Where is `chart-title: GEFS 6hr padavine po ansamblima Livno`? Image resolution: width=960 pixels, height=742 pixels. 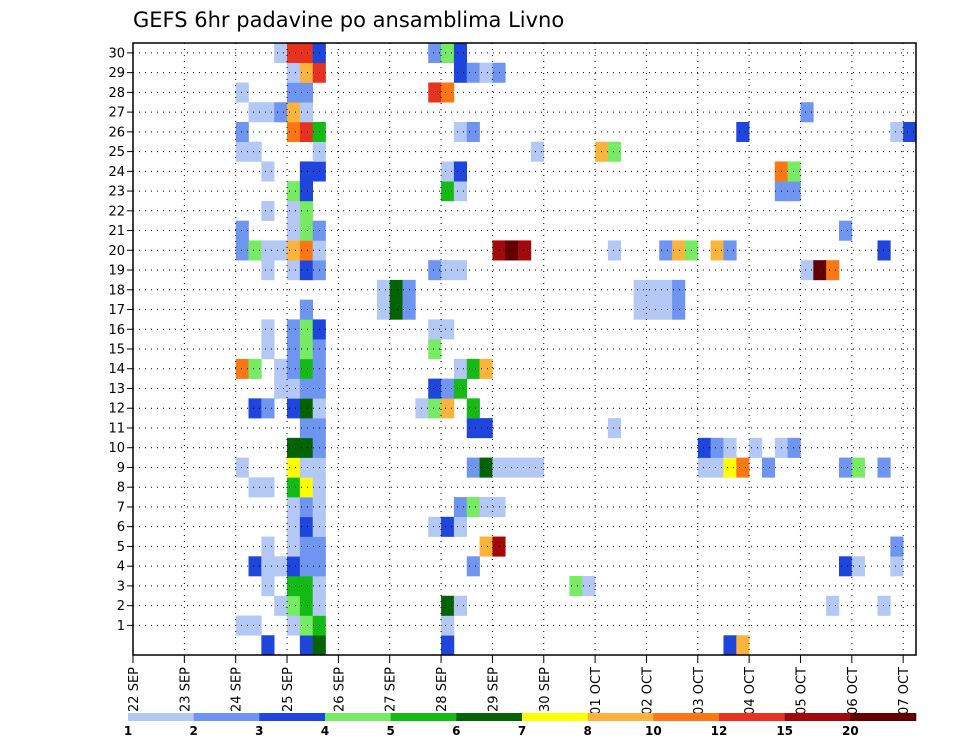 chart-title: GEFS 6hr padavine po ansamblima Livno is located at coordinates (348, 20).